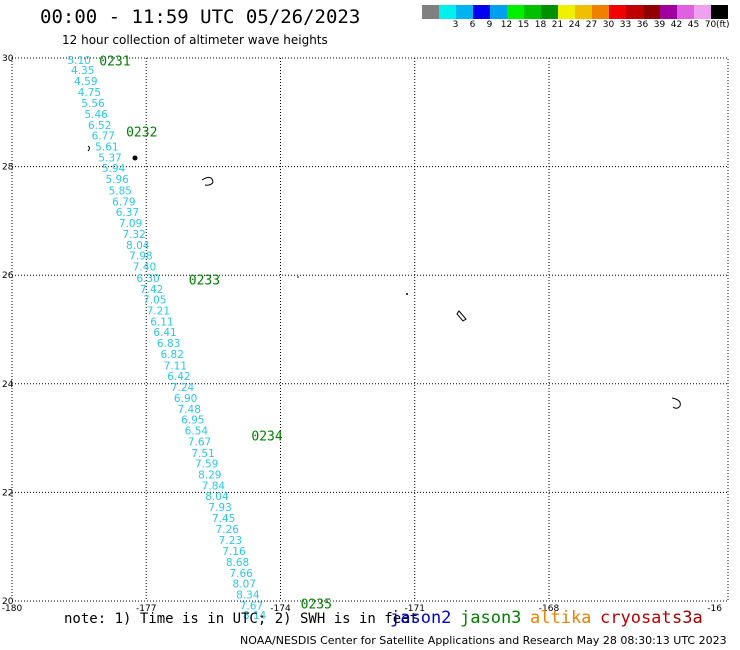 The width and height of the screenshot is (740, 650). Describe the element at coordinates (214, 486) in the screenshot. I see `swh-value-label: 7.84` at that location.